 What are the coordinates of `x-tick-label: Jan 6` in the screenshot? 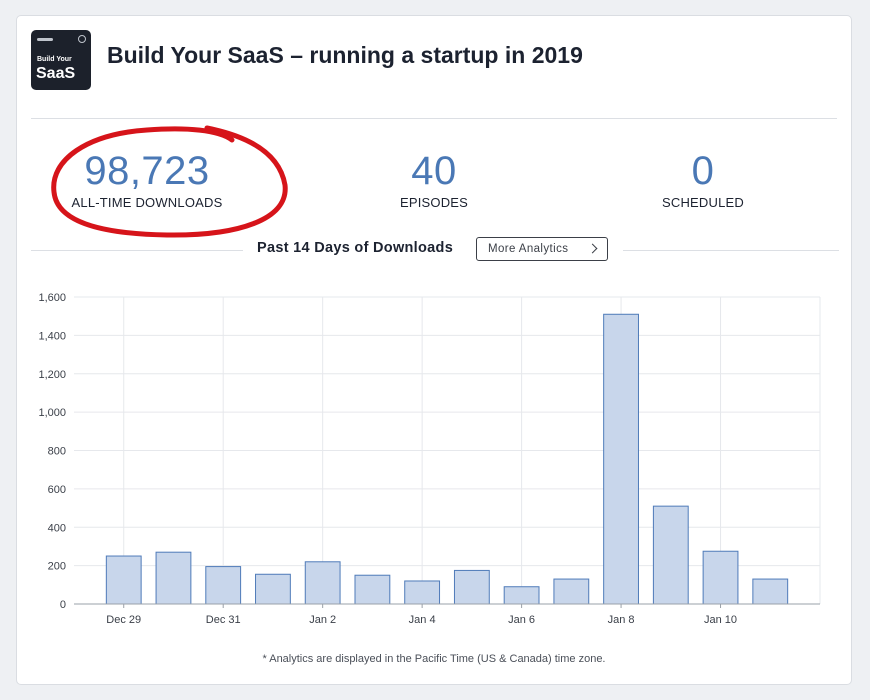 It's located at (521, 620).